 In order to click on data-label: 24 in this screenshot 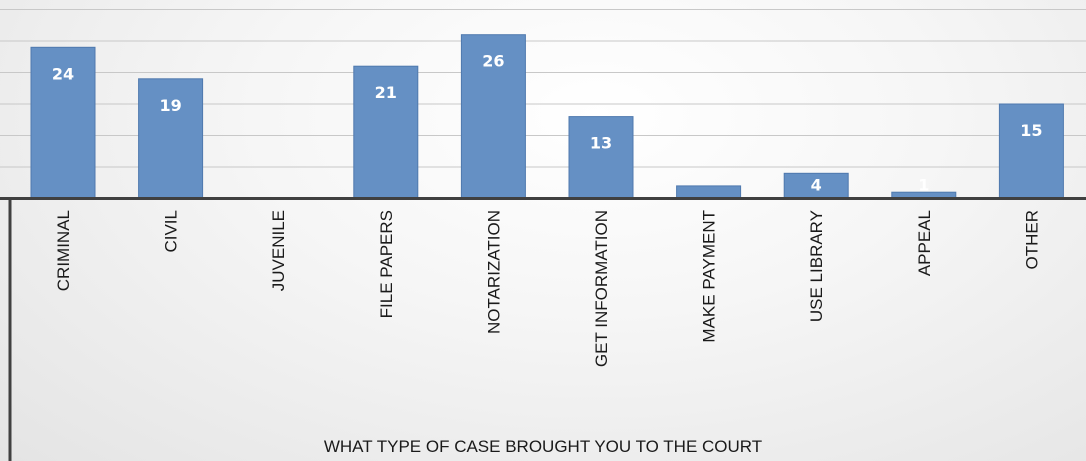, I will do `click(63, 73)`.